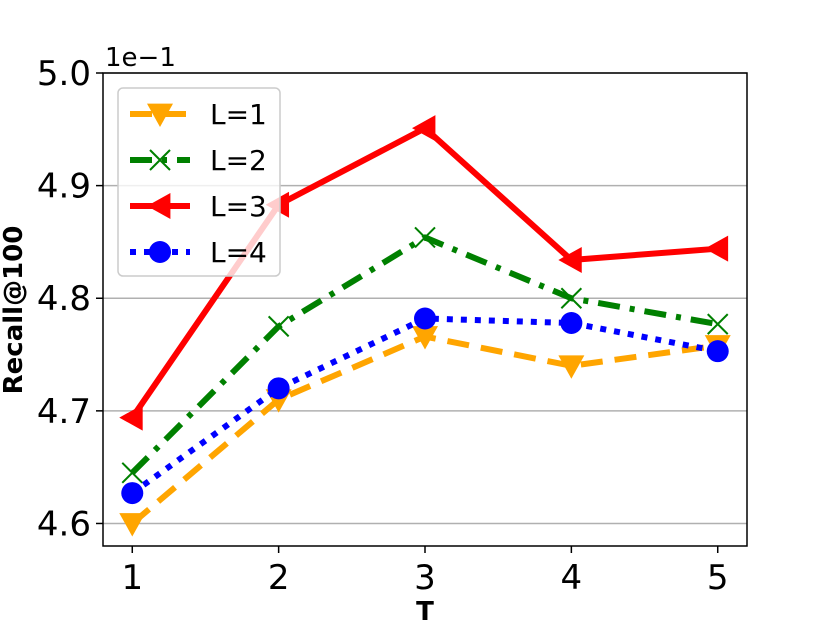  What do you see at coordinates (64, 299) in the screenshot?
I see `y-tick-label: 4.8` at bounding box center [64, 299].